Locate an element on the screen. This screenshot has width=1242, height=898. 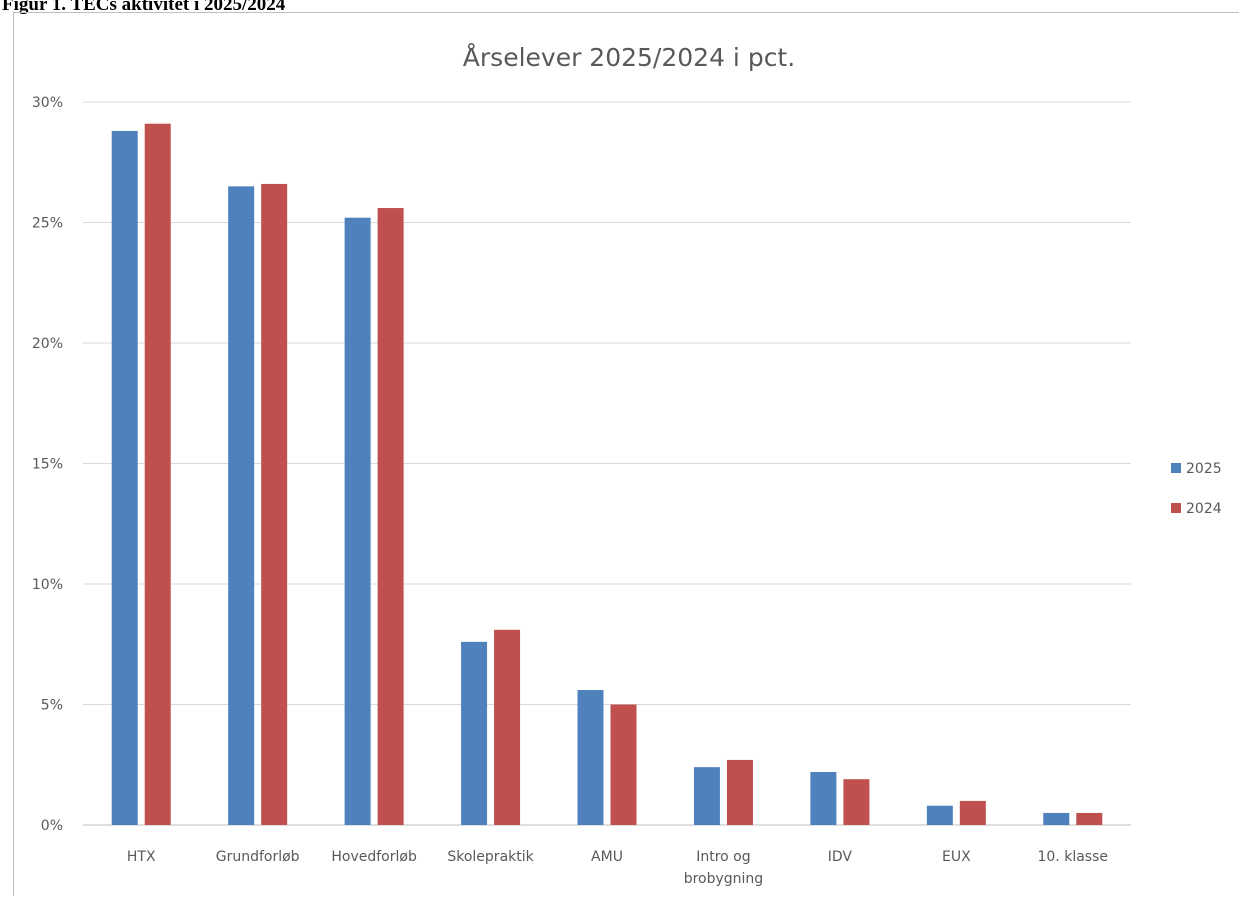
x-tick-label-line: Skolepraktik is located at coordinates (490, 857).